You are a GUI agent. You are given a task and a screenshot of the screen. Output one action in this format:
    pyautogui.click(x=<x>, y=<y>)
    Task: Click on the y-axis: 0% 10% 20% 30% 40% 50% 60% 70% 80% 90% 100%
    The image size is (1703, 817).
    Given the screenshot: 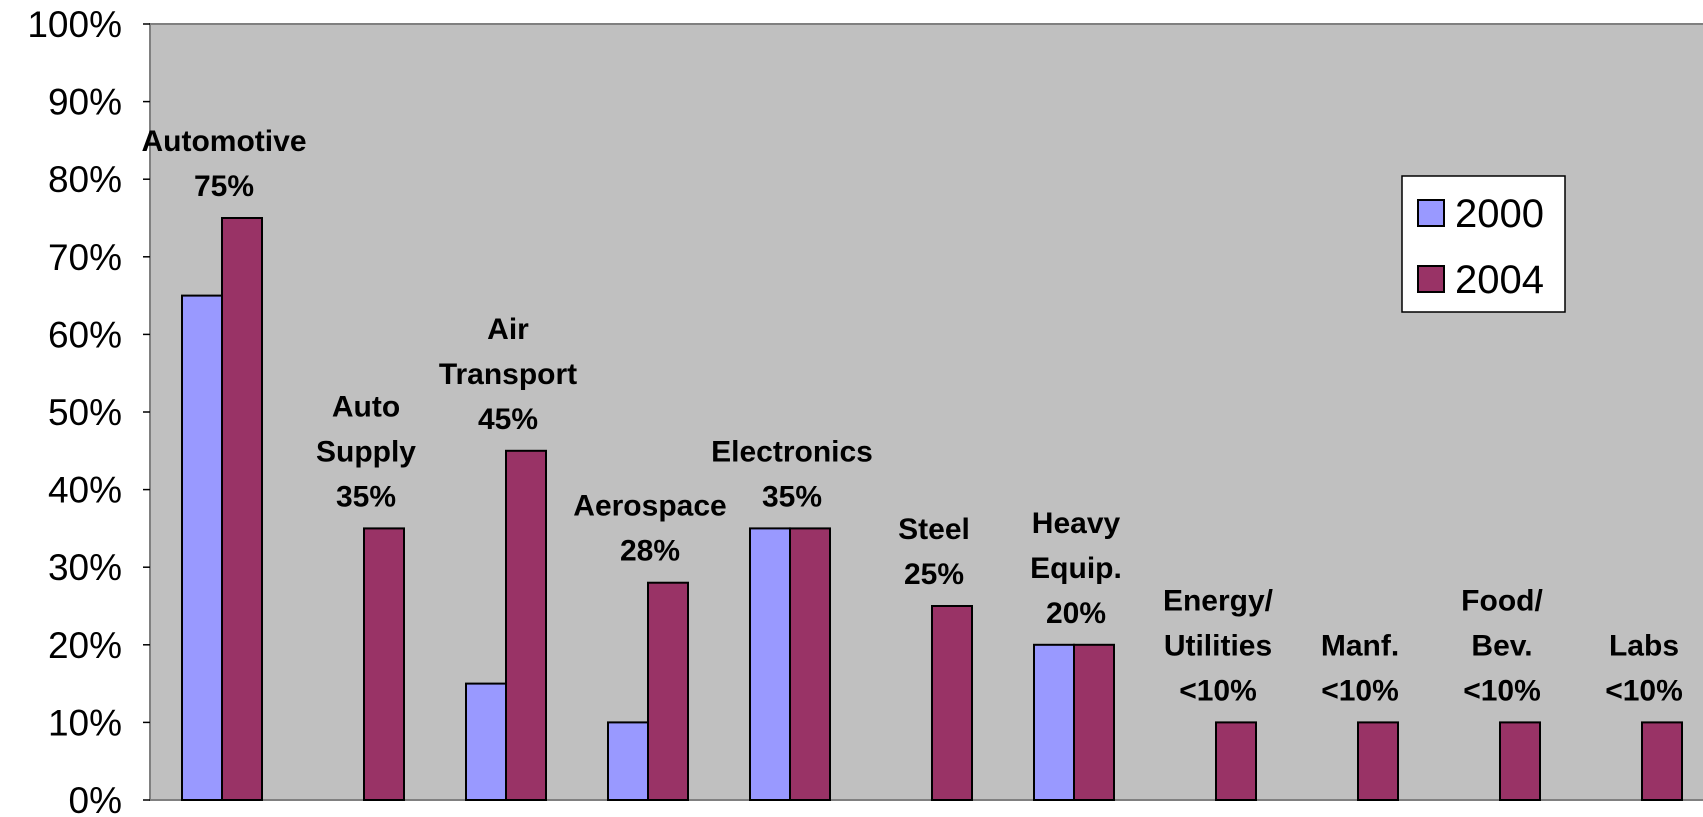 What is the action you would take?
    pyautogui.click(x=88, y=410)
    